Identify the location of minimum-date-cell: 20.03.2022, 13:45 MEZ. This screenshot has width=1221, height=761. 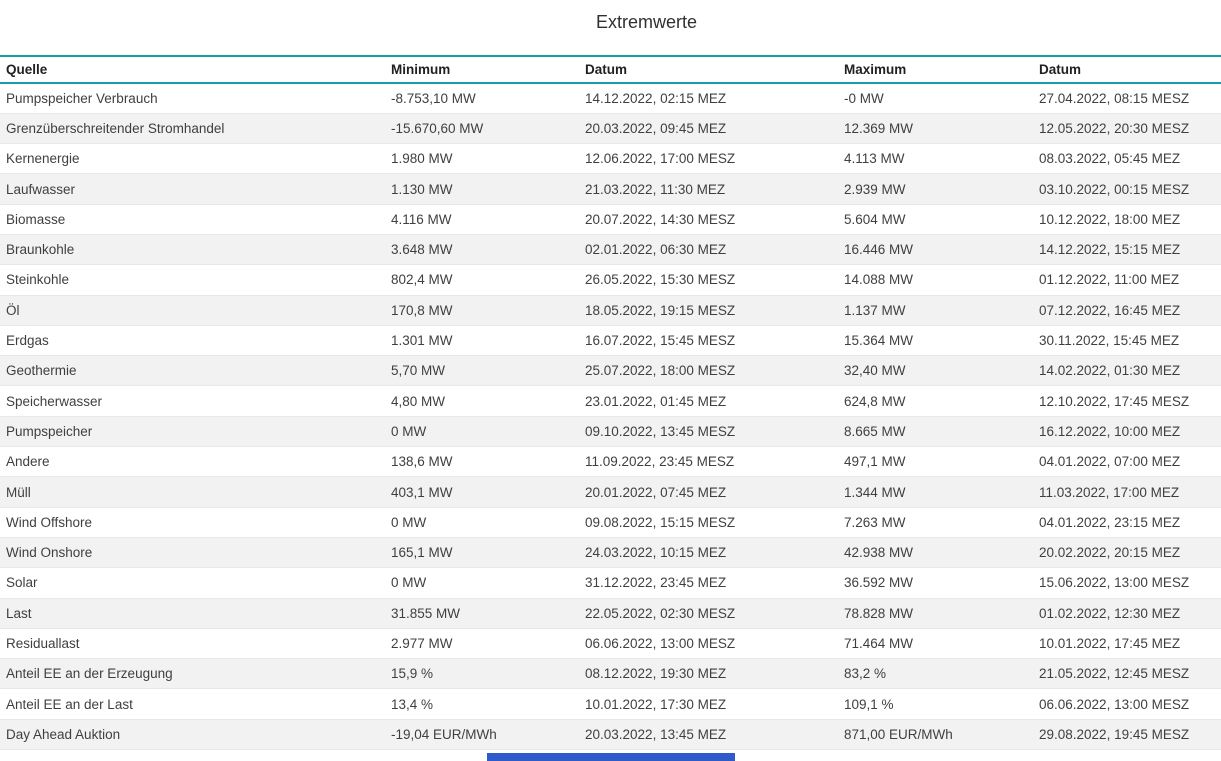
(656, 734).